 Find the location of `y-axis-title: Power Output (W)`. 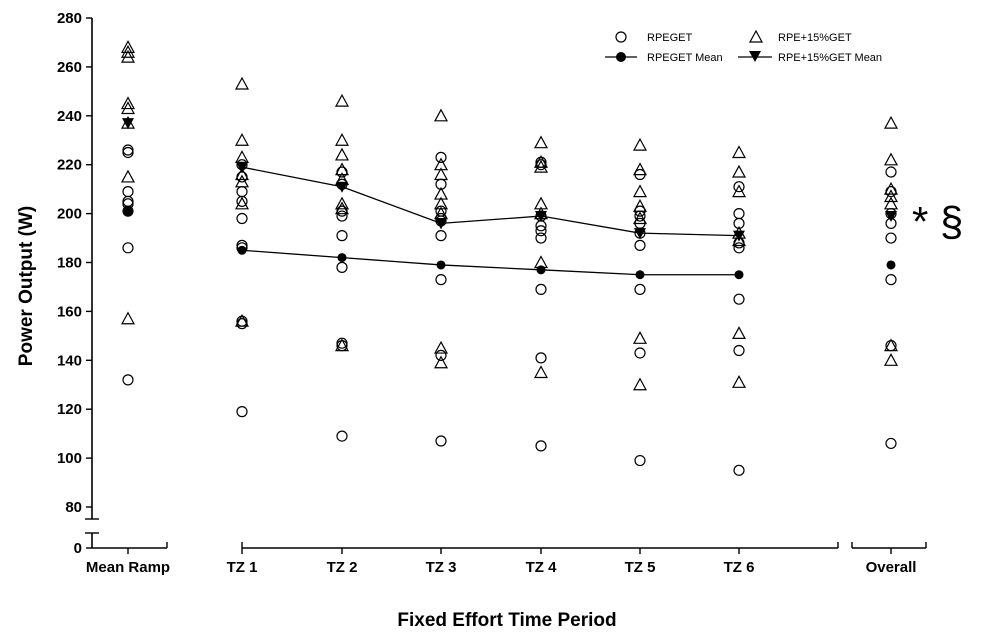

y-axis-title: Power Output (W) is located at coordinates (26, 286).